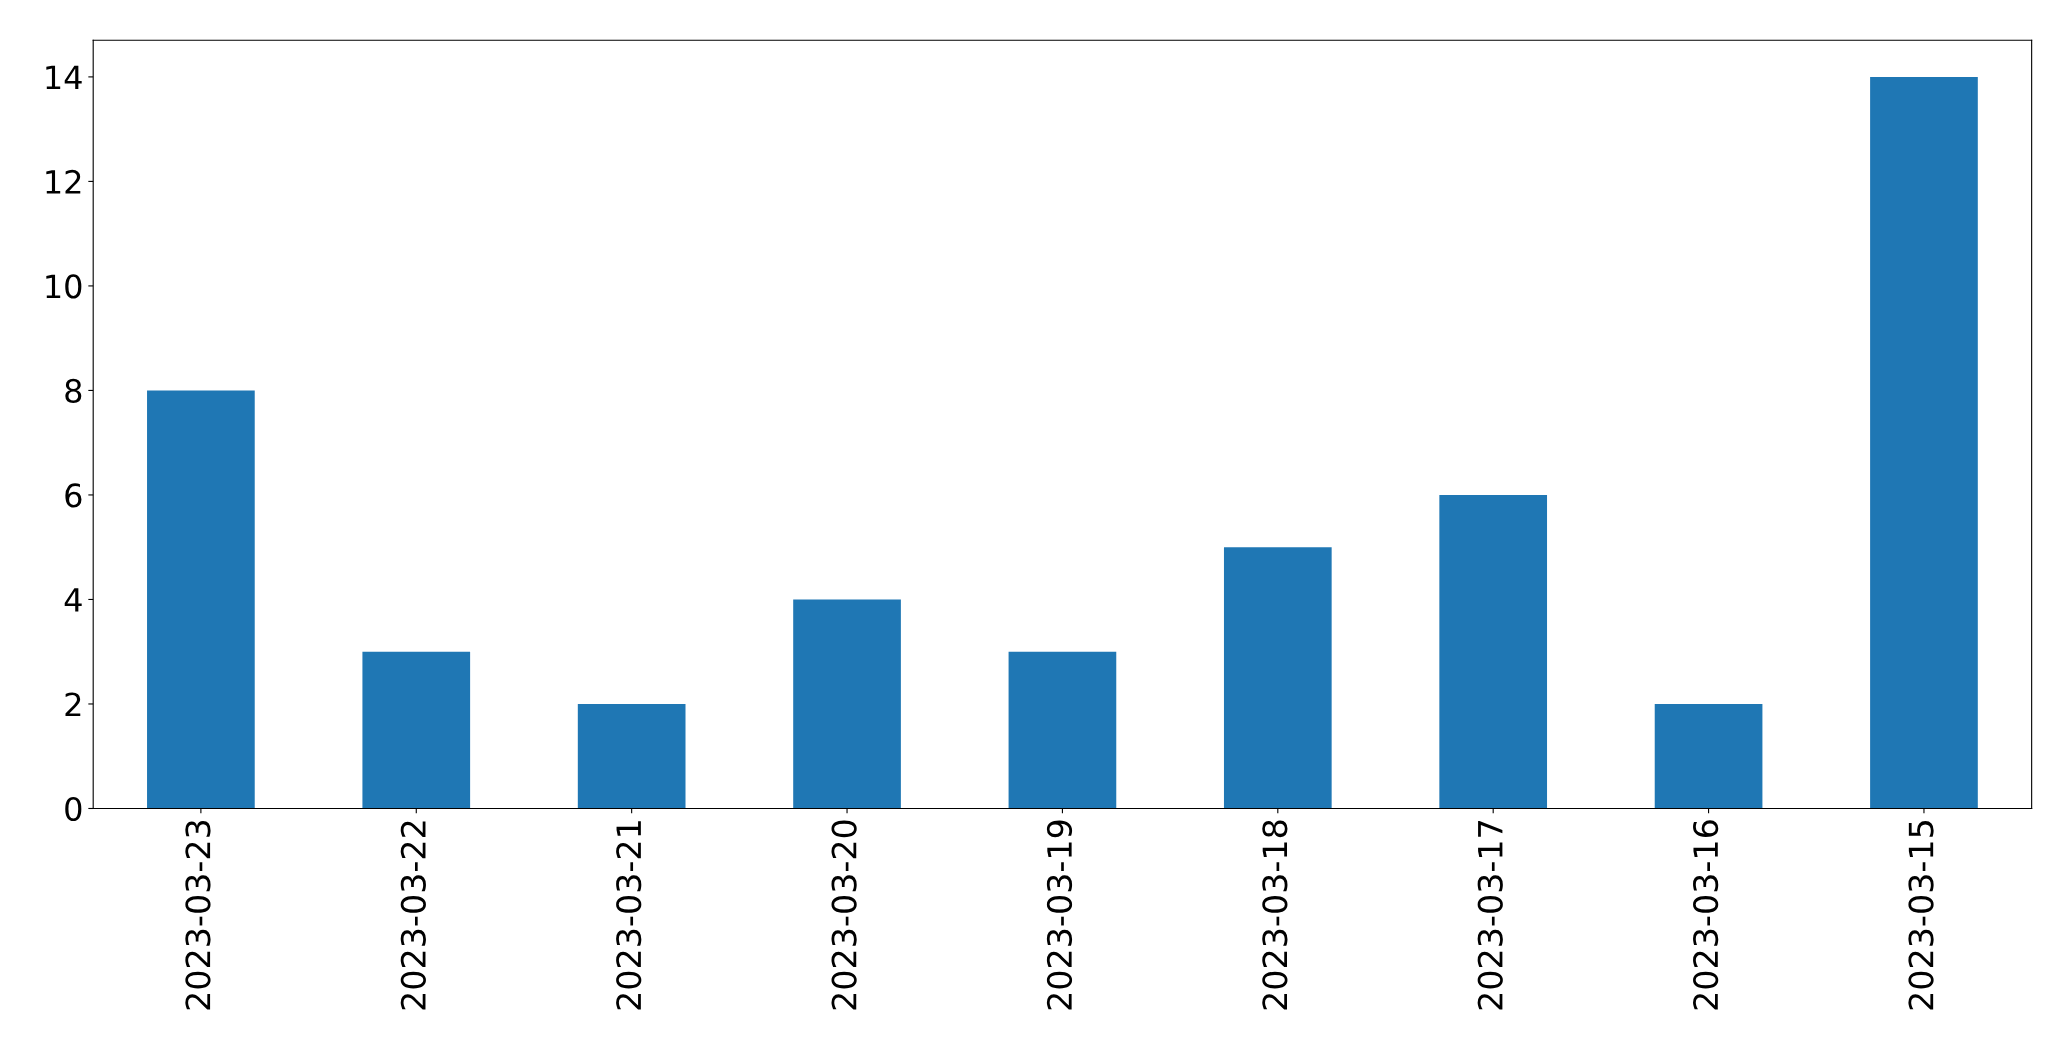 This screenshot has width=2071, height=1061. Describe the element at coordinates (413, 915) in the screenshot. I see `x-tick-label: 2023-03-22` at that location.